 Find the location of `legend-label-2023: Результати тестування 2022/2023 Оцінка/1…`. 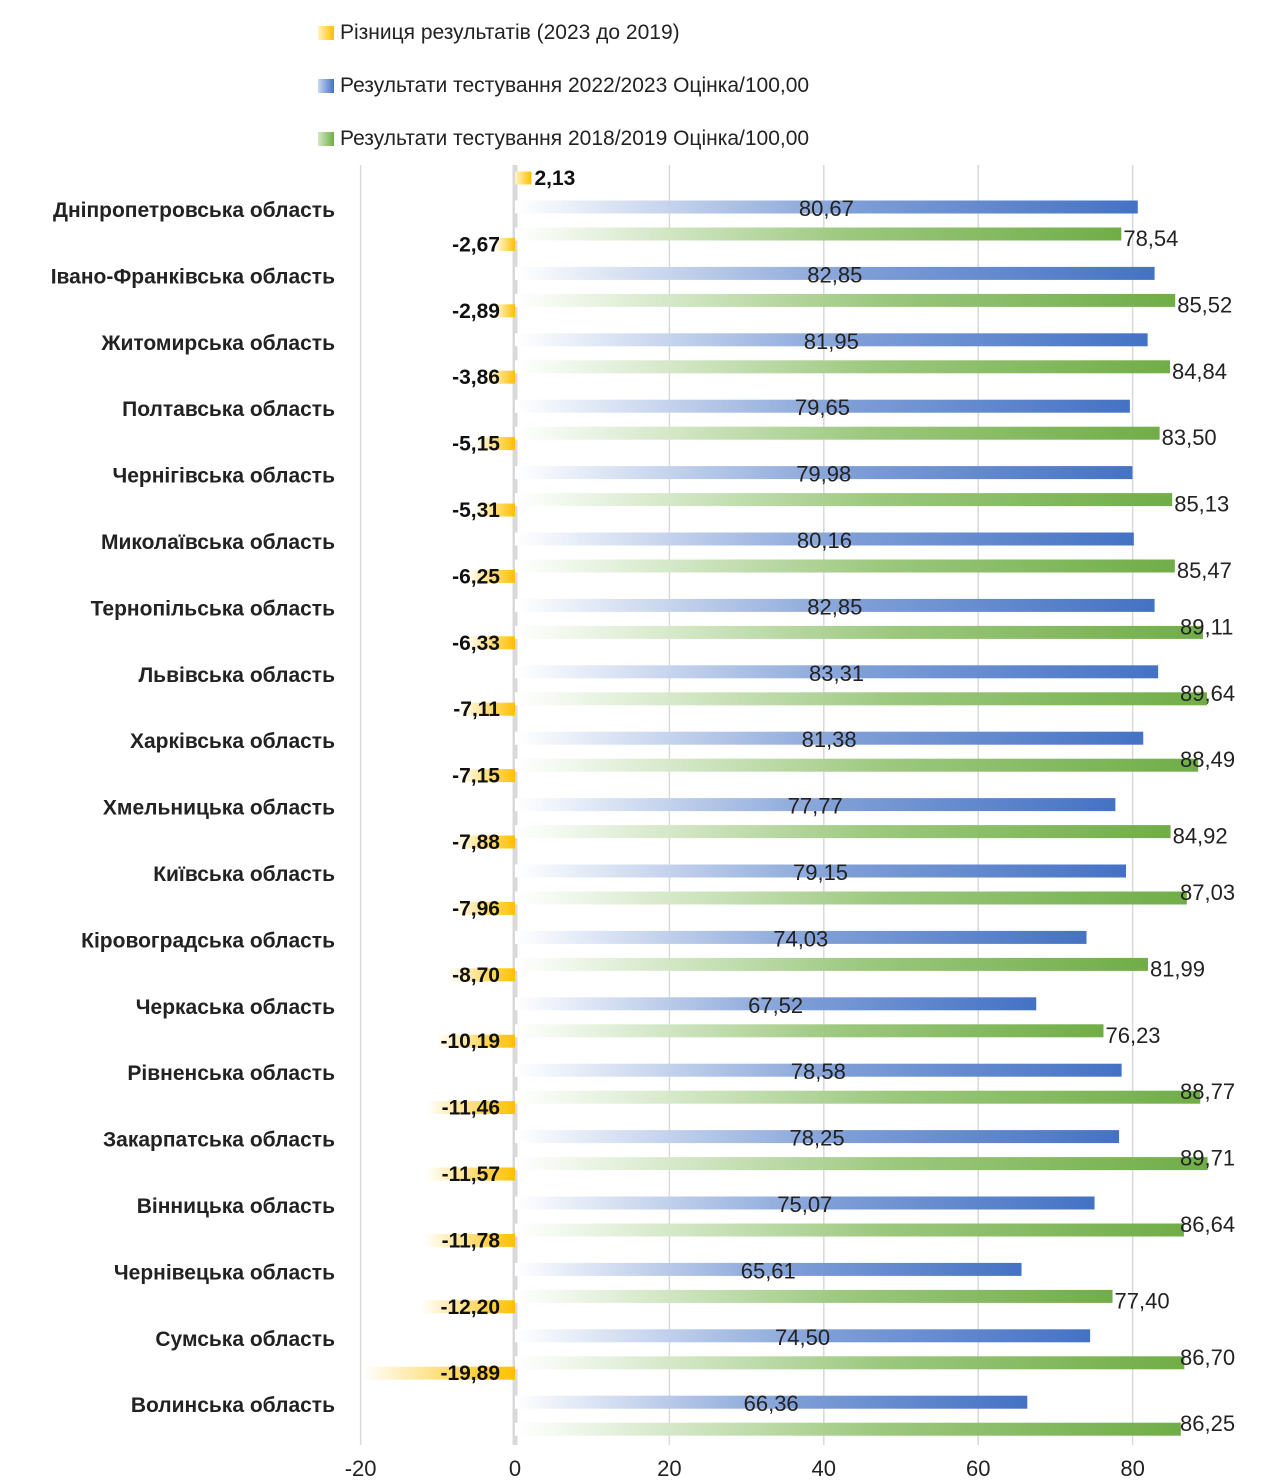

legend-label-2023: Результати тестування 2022/2023 Оцінка/1… is located at coordinates (575, 85).